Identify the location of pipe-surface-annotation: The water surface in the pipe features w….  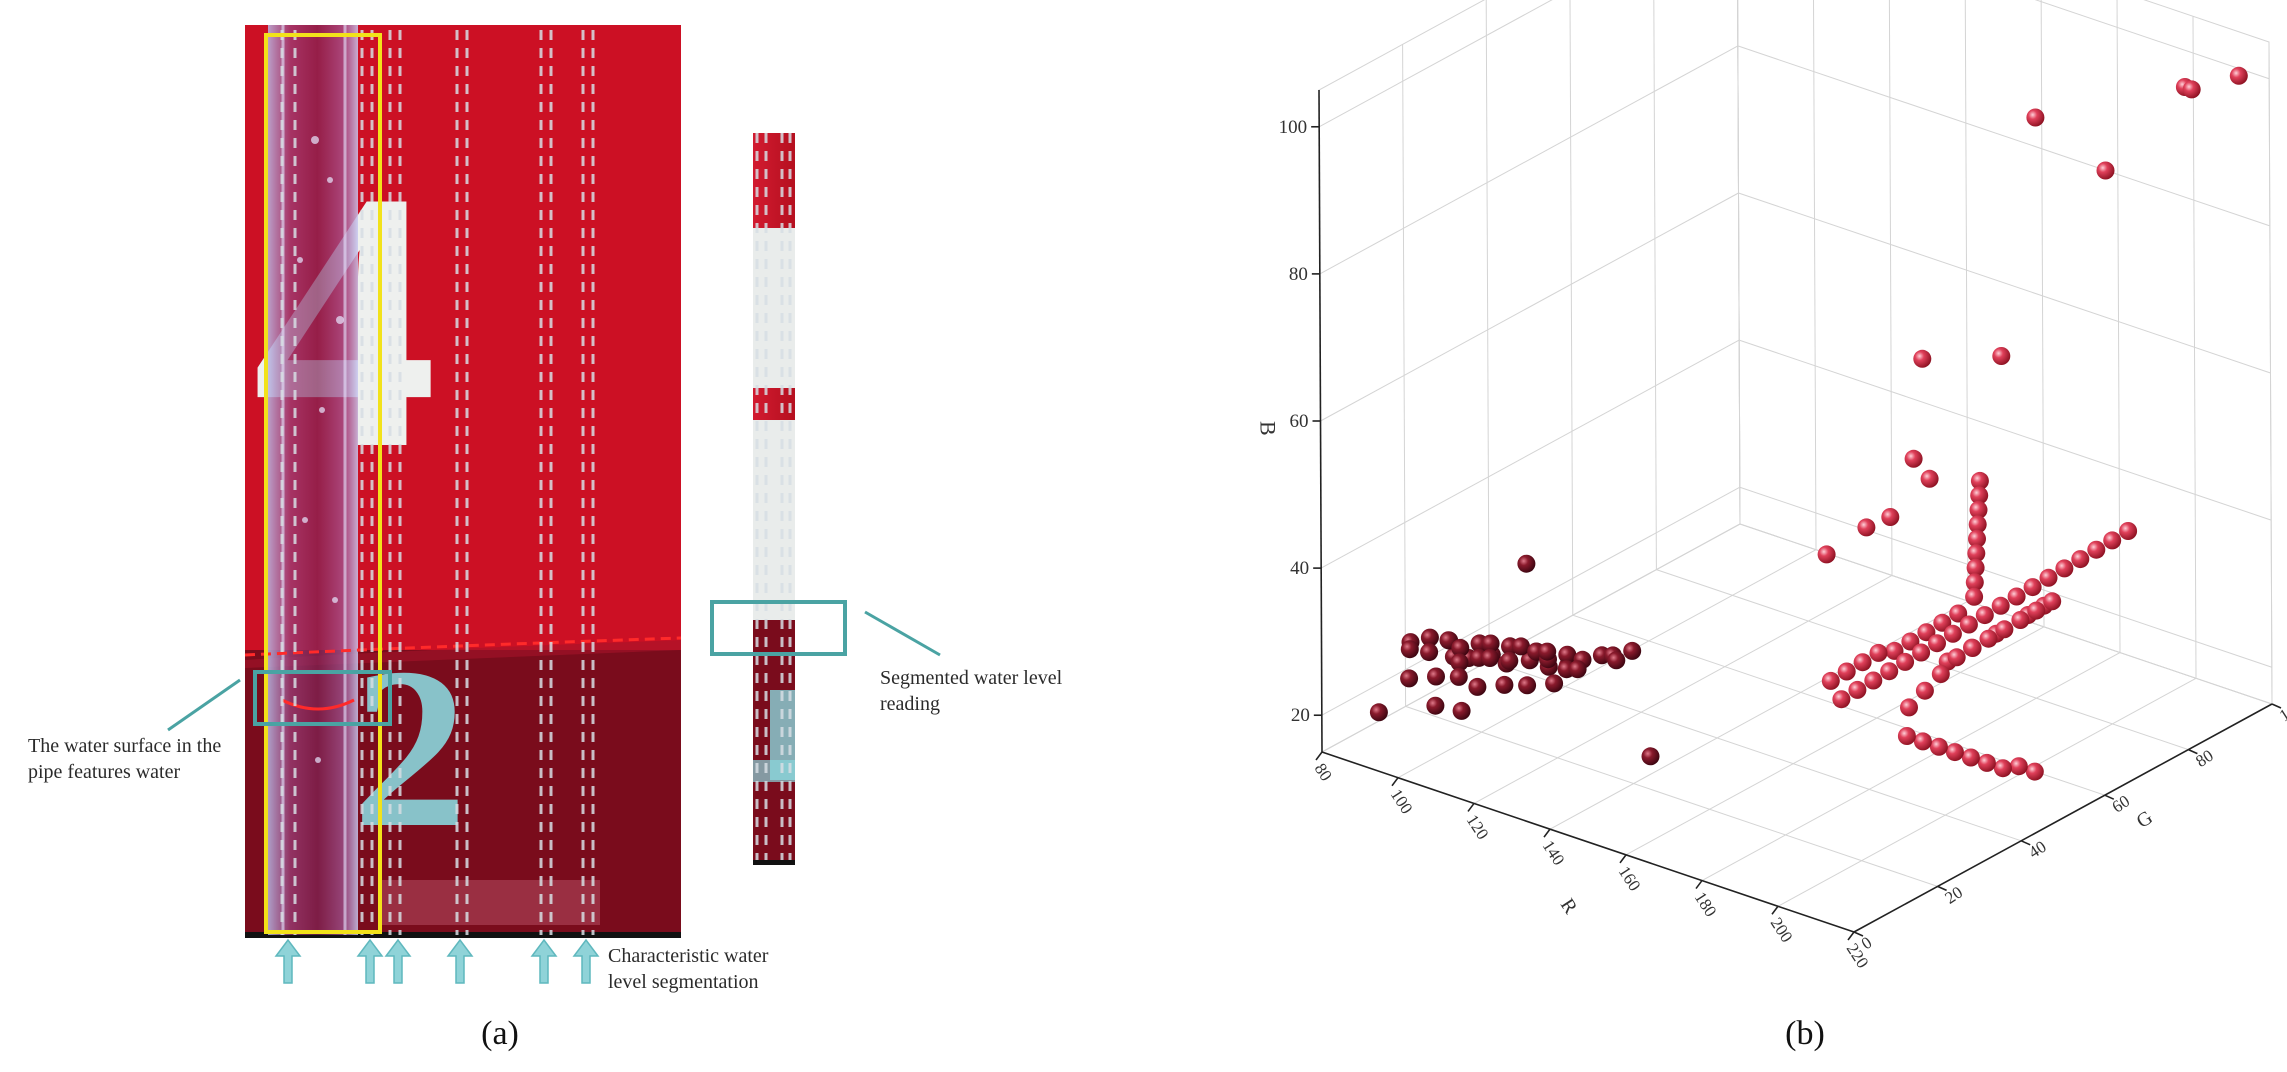
(140, 759).